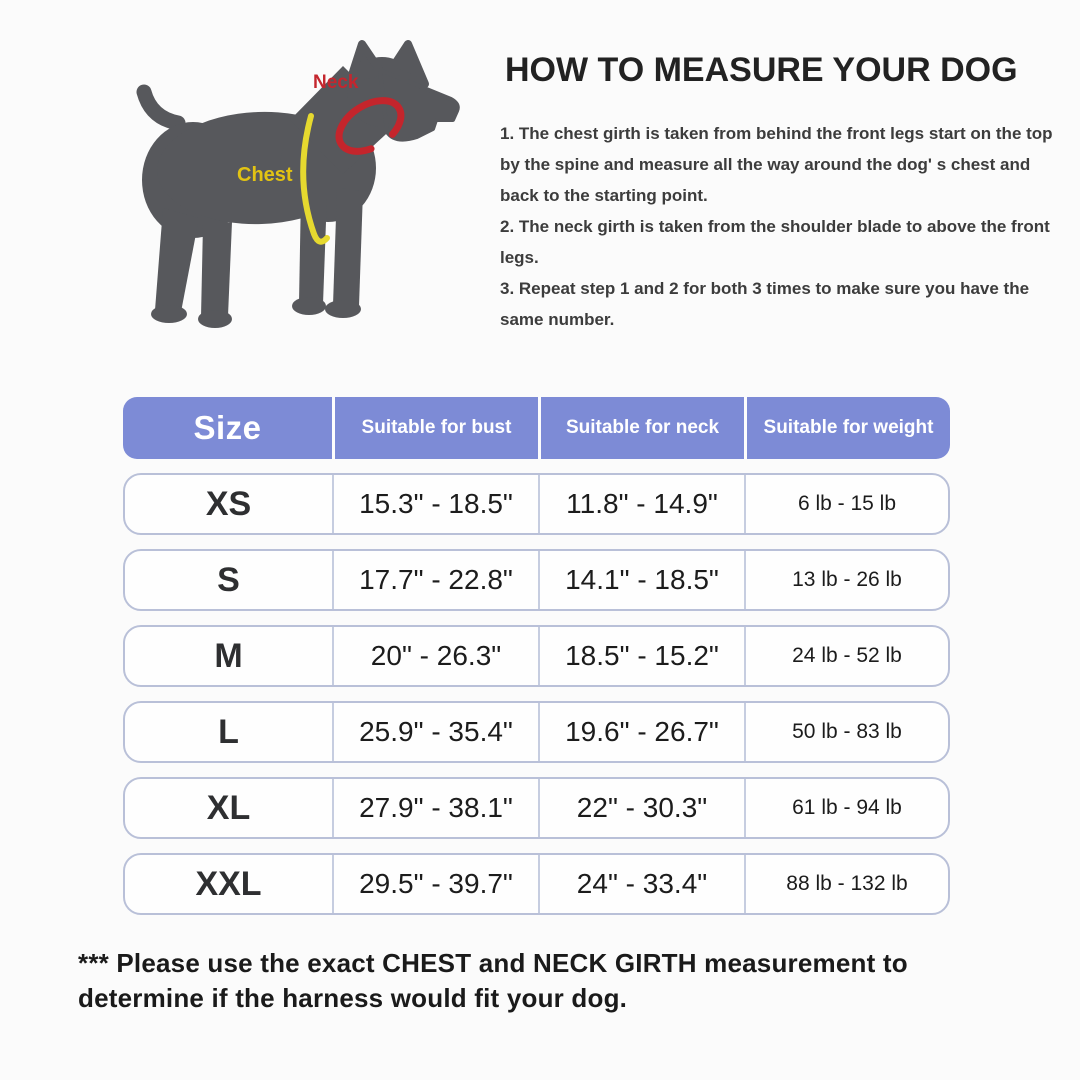  What do you see at coordinates (846, 656) in the screenshot?
I see `cell-weight: 24 lb - 52 lb` at bounding box center [846, 656].